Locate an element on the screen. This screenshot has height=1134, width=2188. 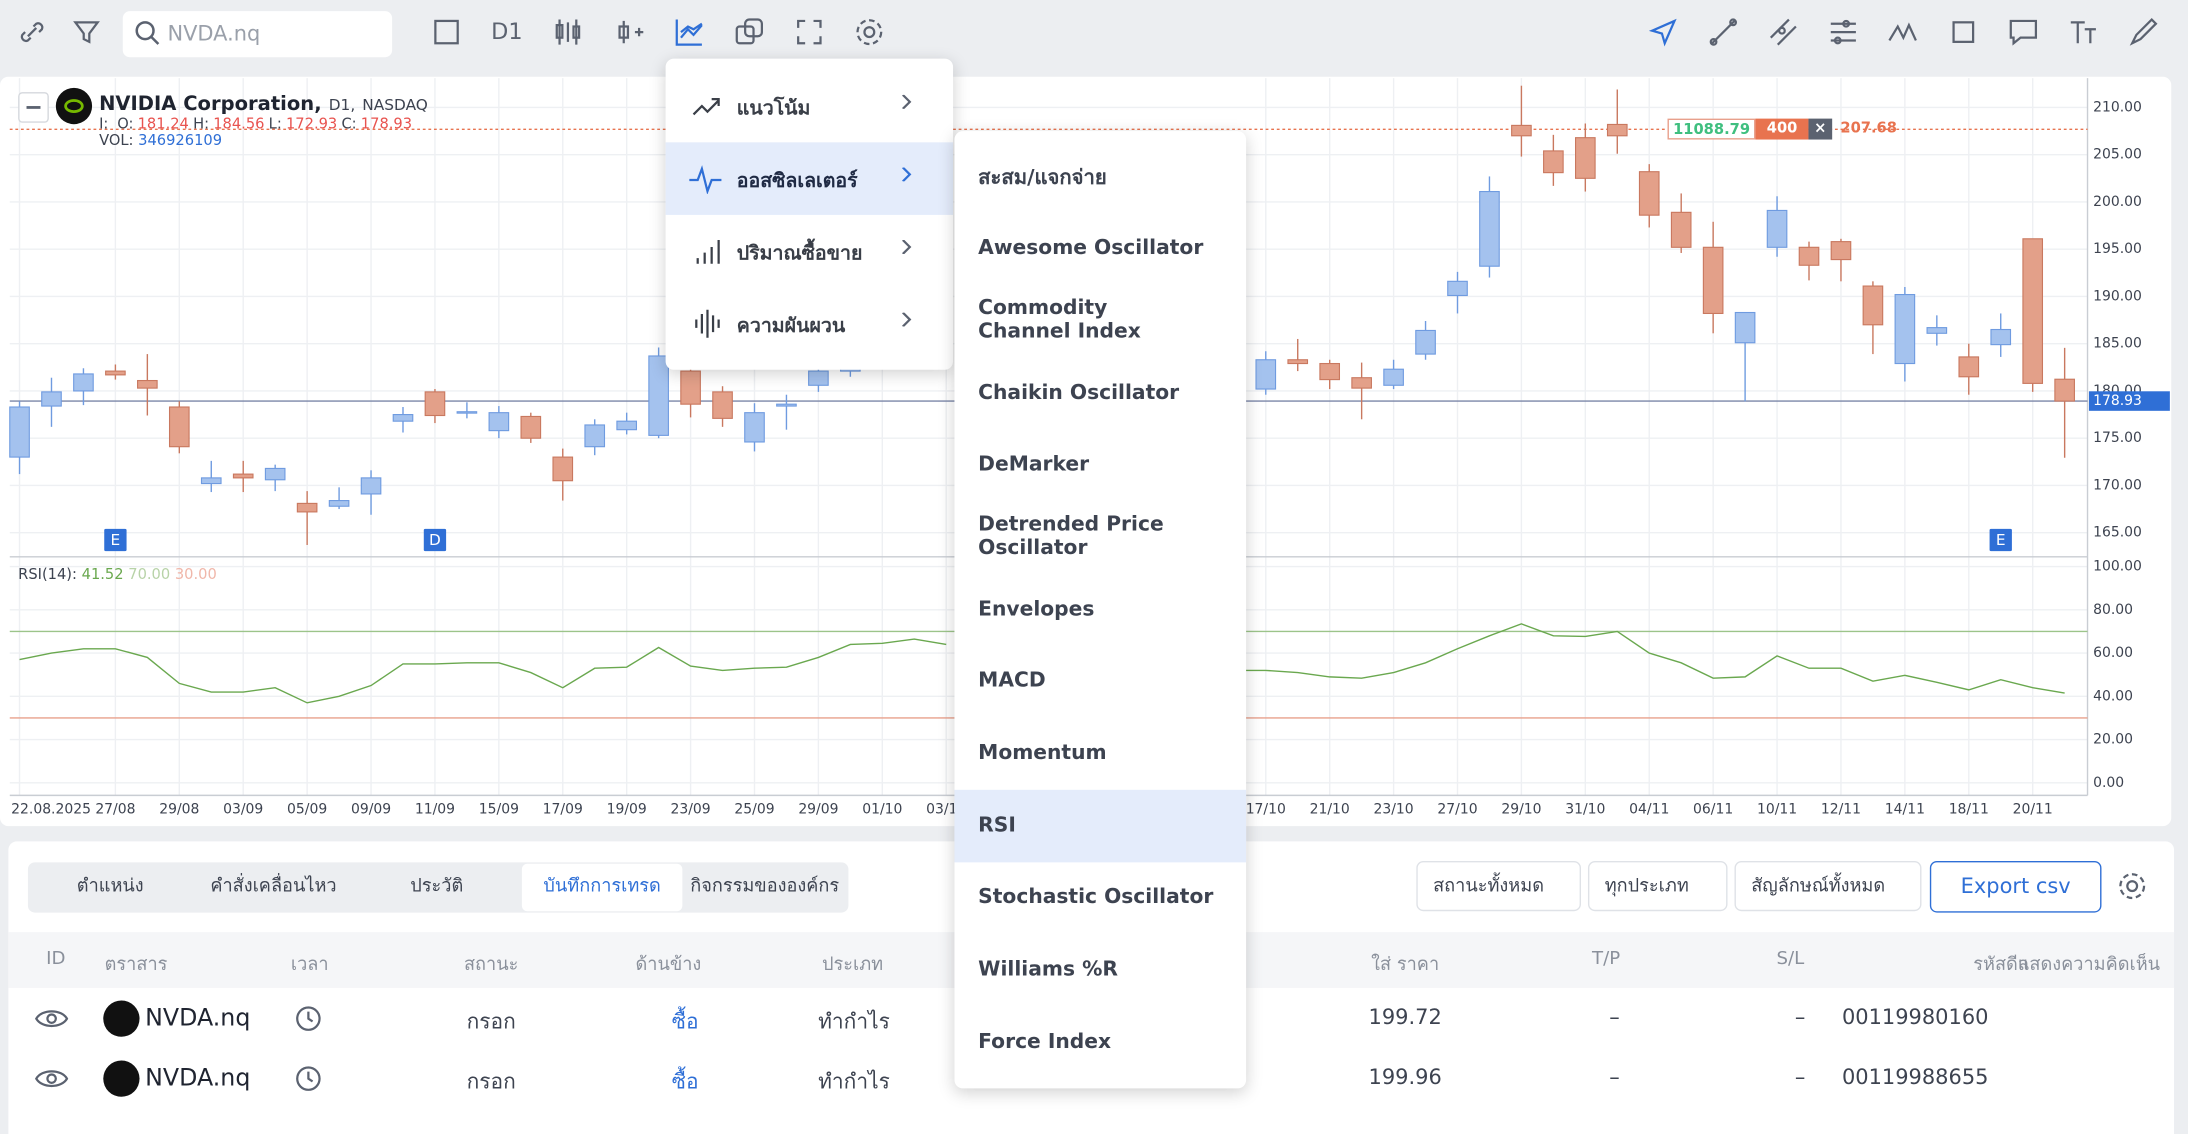
submenu-label: Force Index is located at coordinates (1045, 1041).